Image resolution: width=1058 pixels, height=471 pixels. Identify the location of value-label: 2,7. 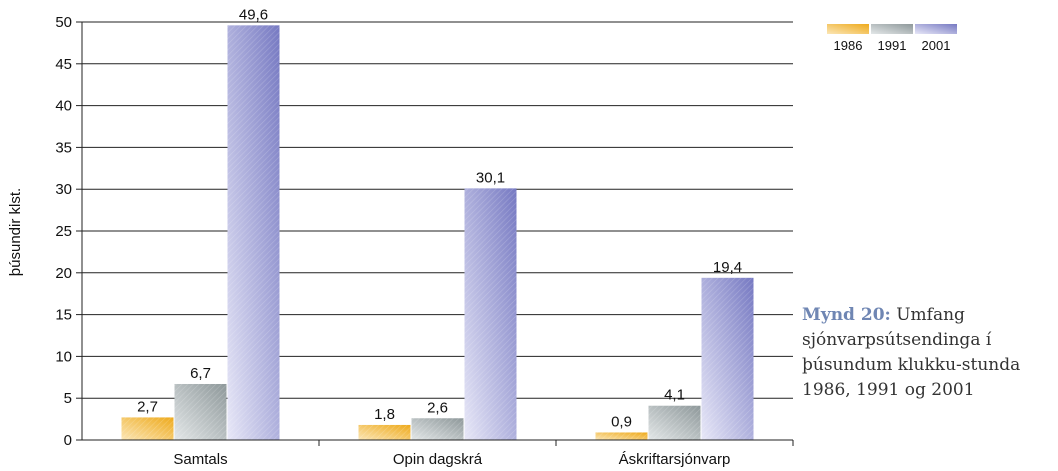
(147, 406).